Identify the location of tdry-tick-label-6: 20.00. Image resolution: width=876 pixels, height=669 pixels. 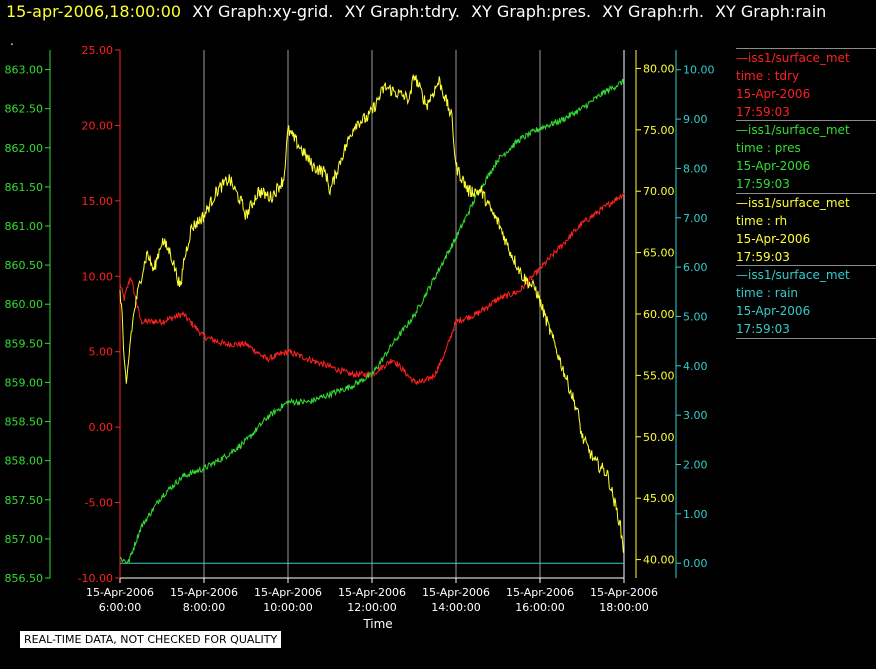
(98, 125).